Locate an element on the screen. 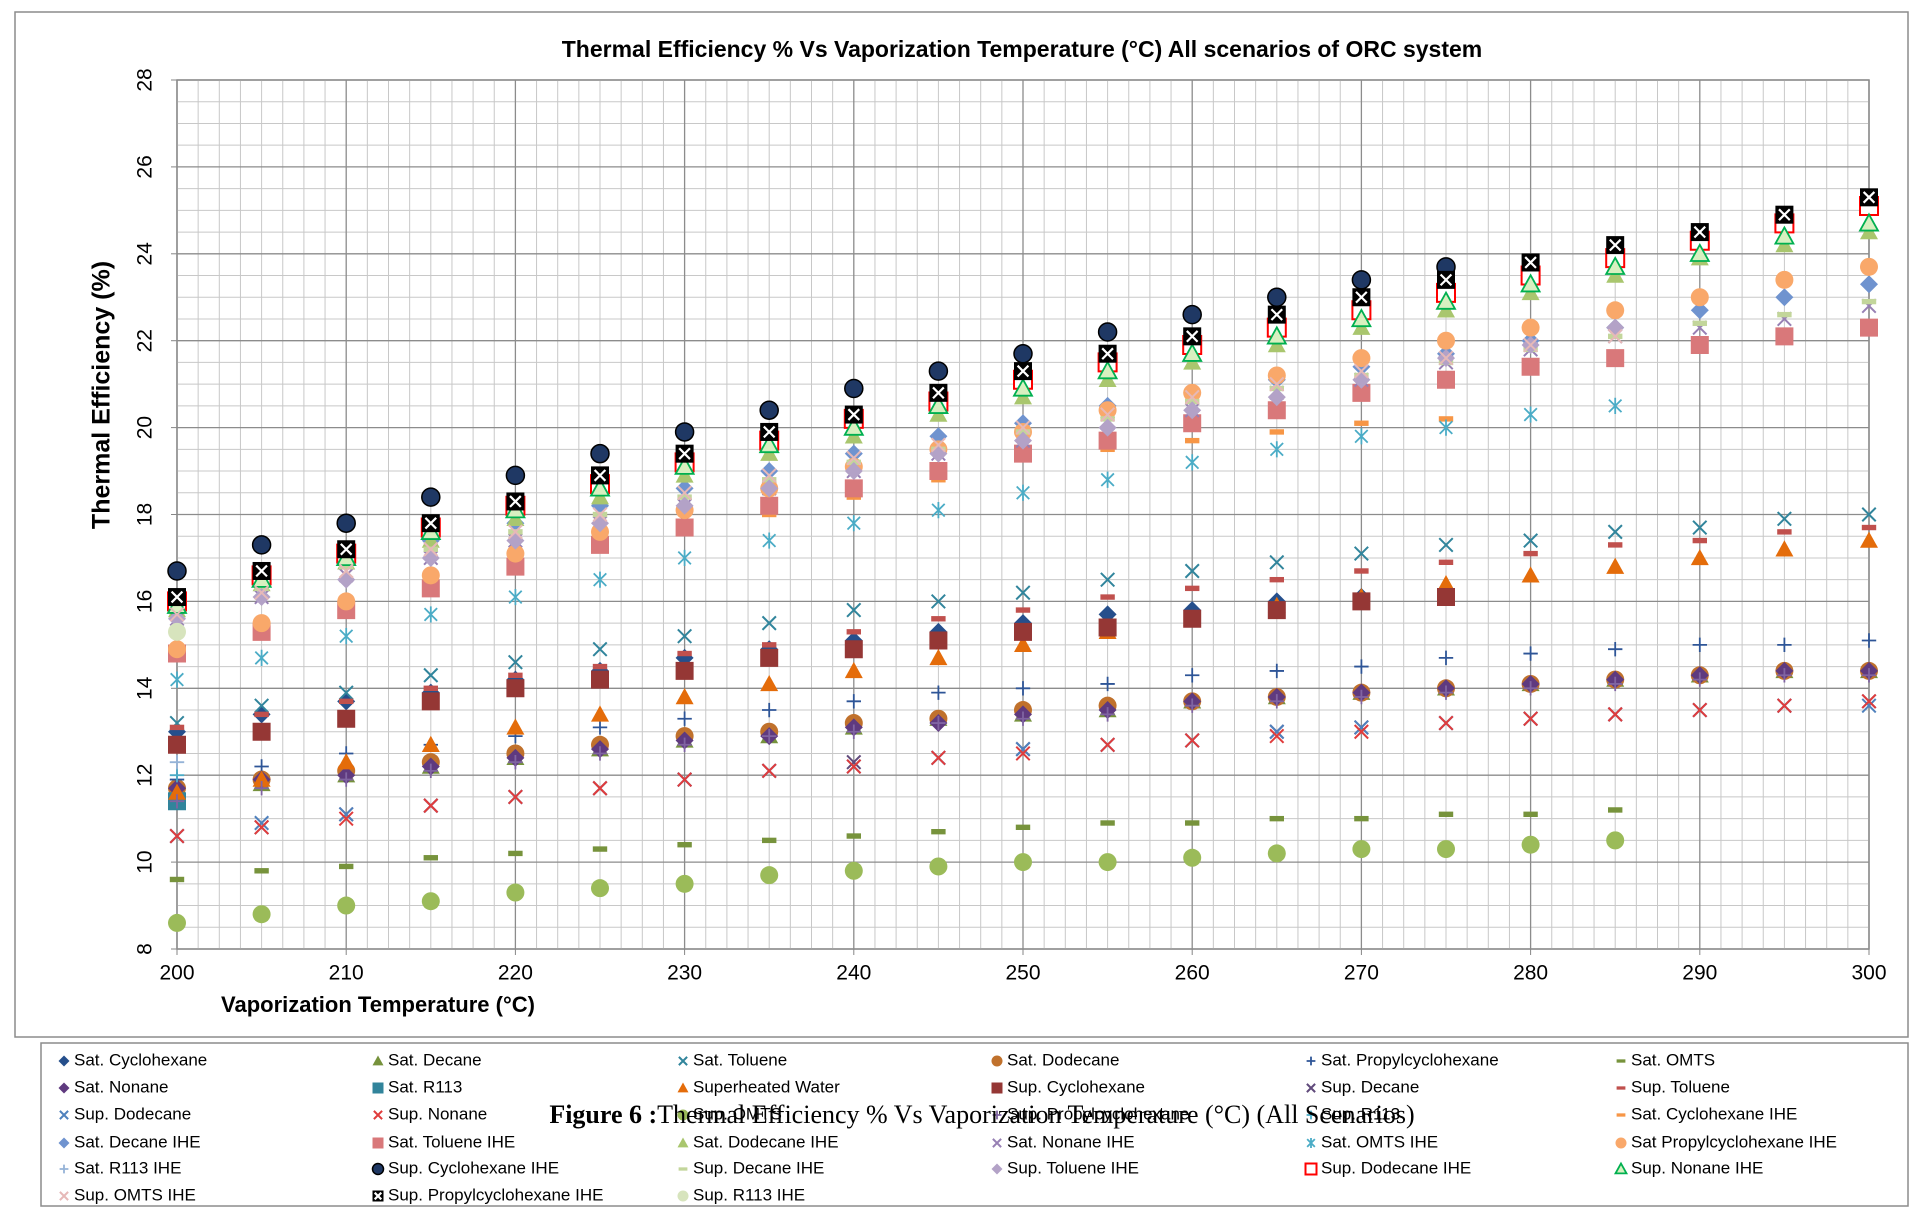 This screenshot has width=1912, height=1207. y-tick-label: 20 is located at coordinates (145, 427).